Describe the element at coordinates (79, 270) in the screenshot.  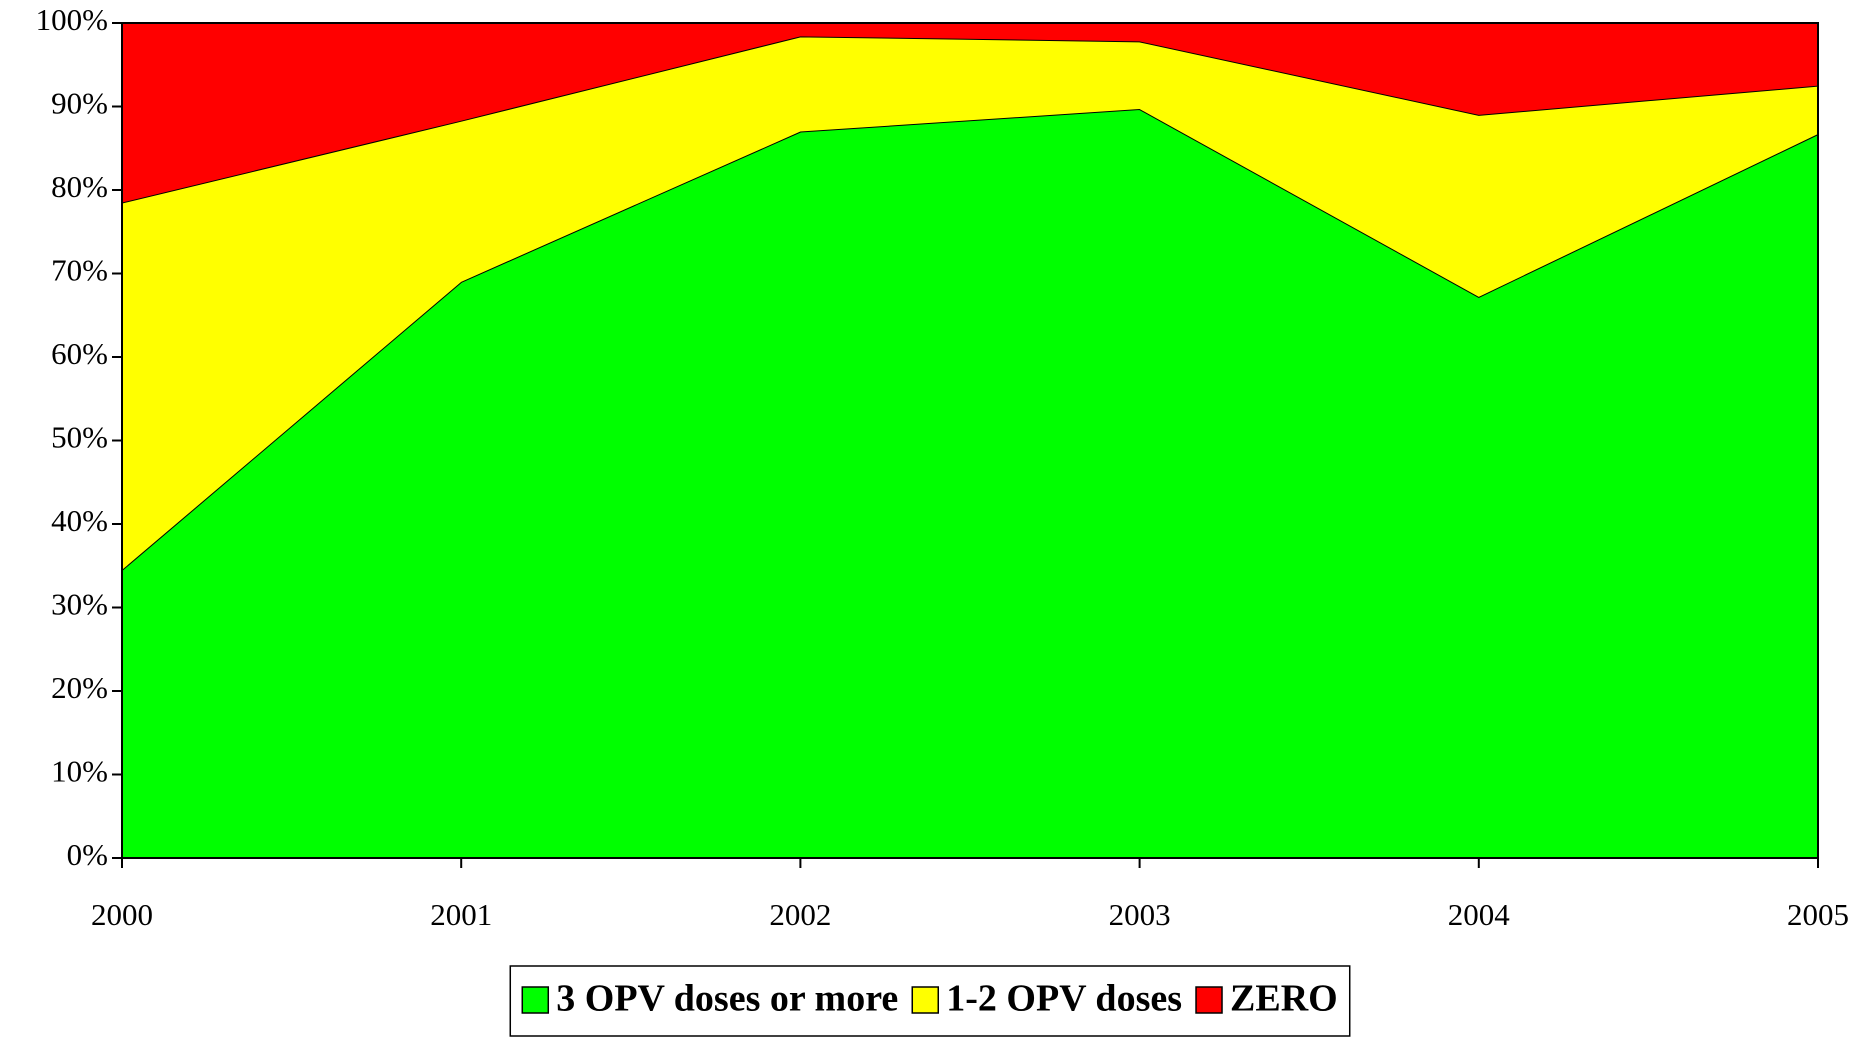
I see `y-tick-label: 70%` at that location.